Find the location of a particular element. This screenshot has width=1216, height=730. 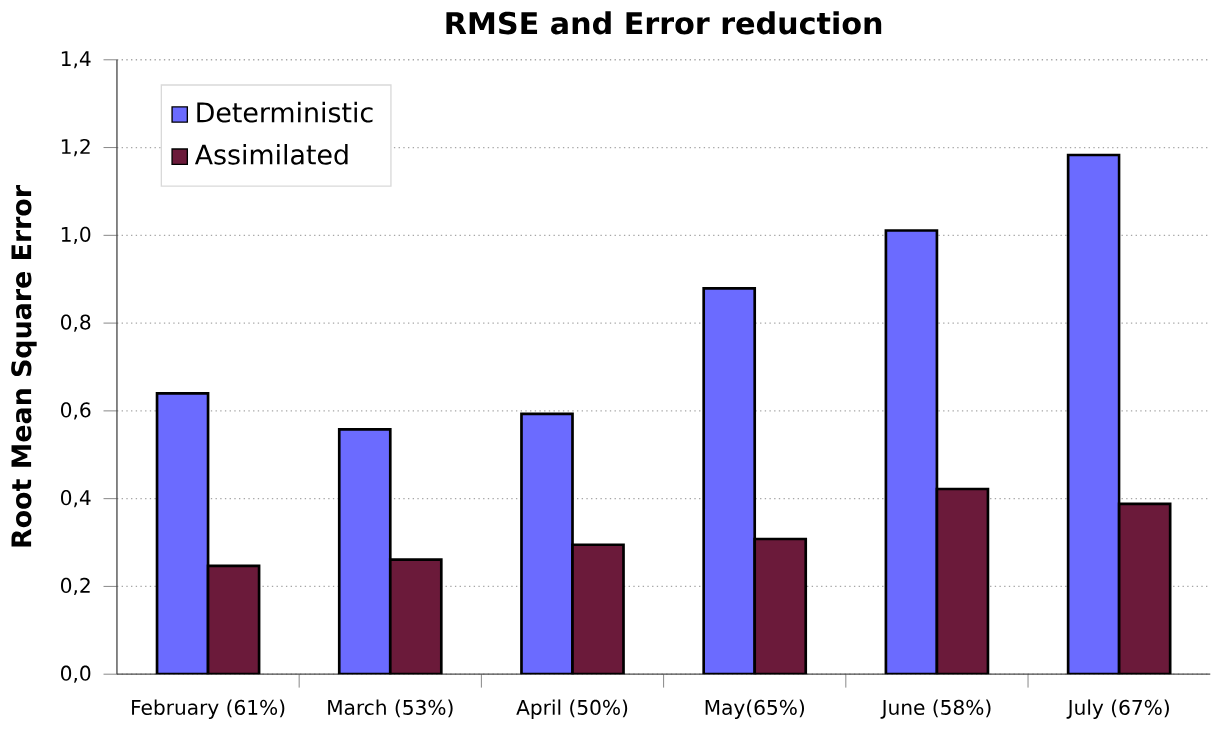

x-tick-label: June (58%) is located at coordinates (935, 709).